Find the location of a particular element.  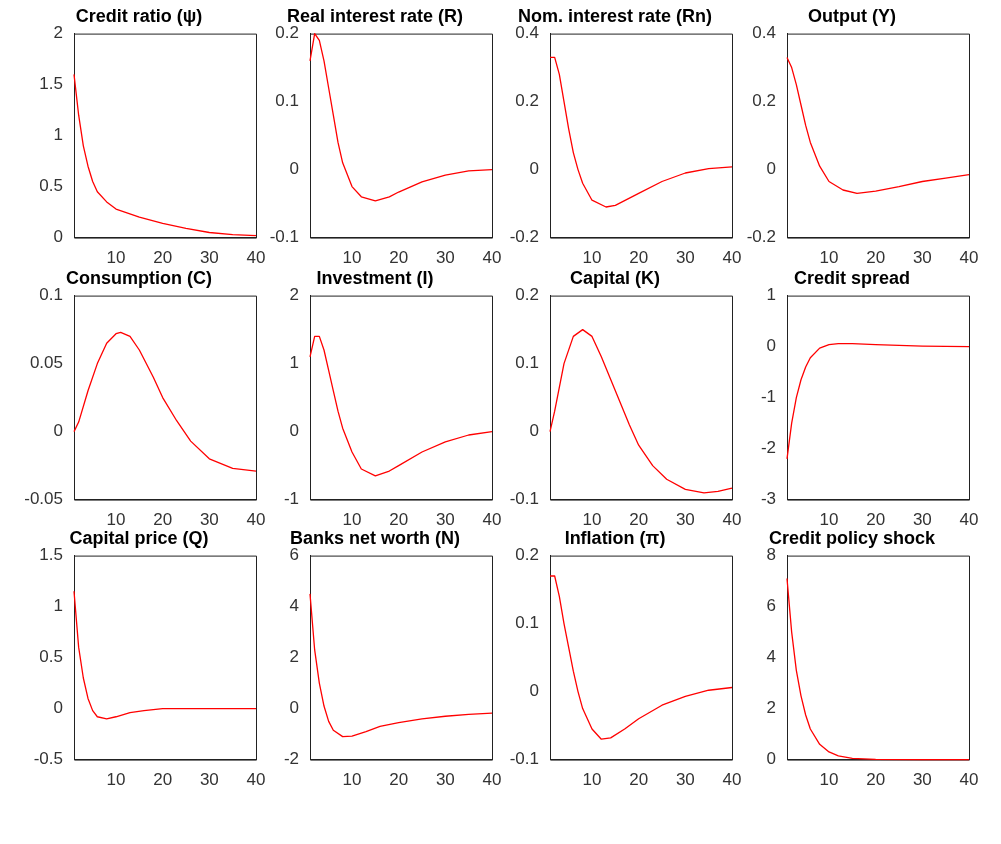

y-tick-label: 4 is located at coordinates (294, 606).